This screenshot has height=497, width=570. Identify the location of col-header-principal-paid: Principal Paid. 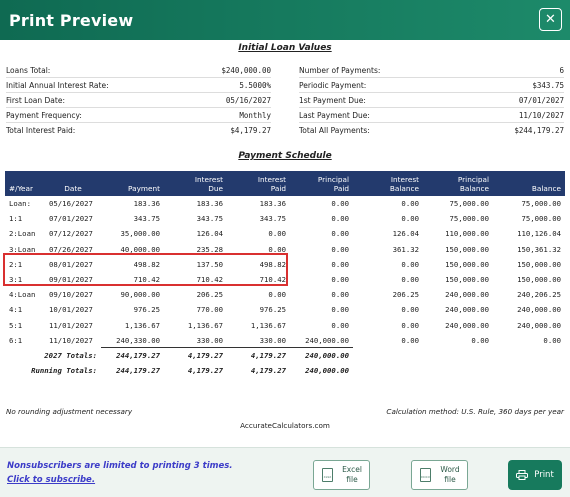
(321, 183).